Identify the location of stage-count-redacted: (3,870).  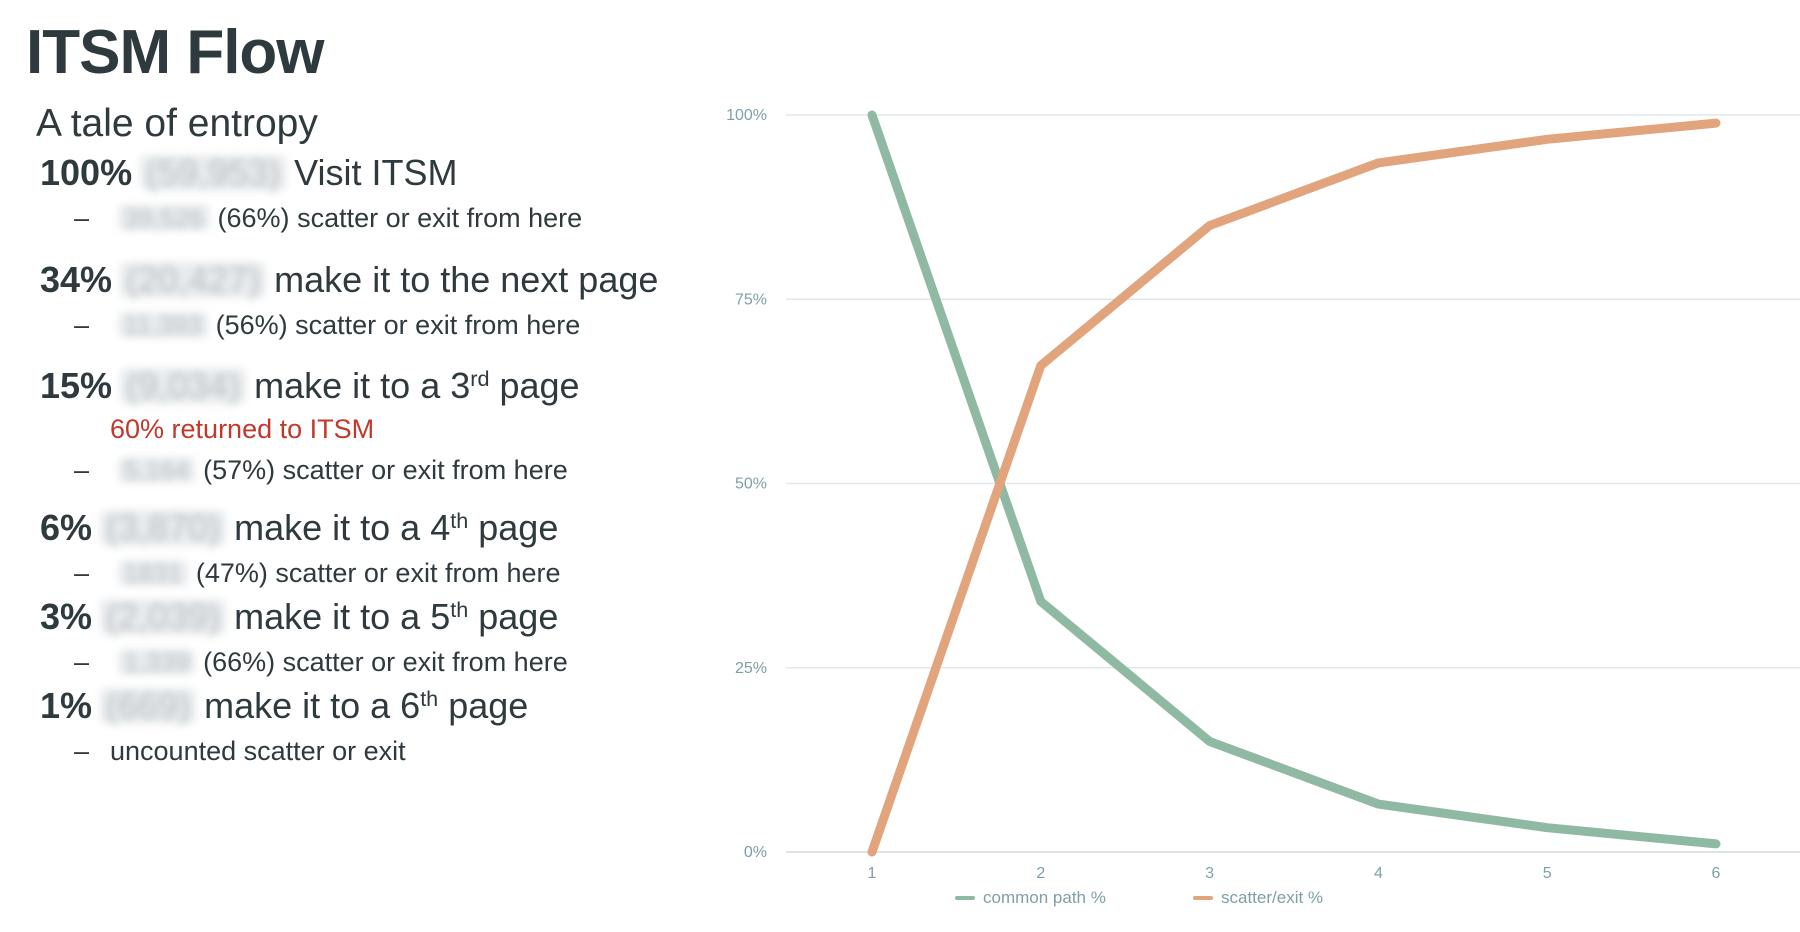
(163, 528).